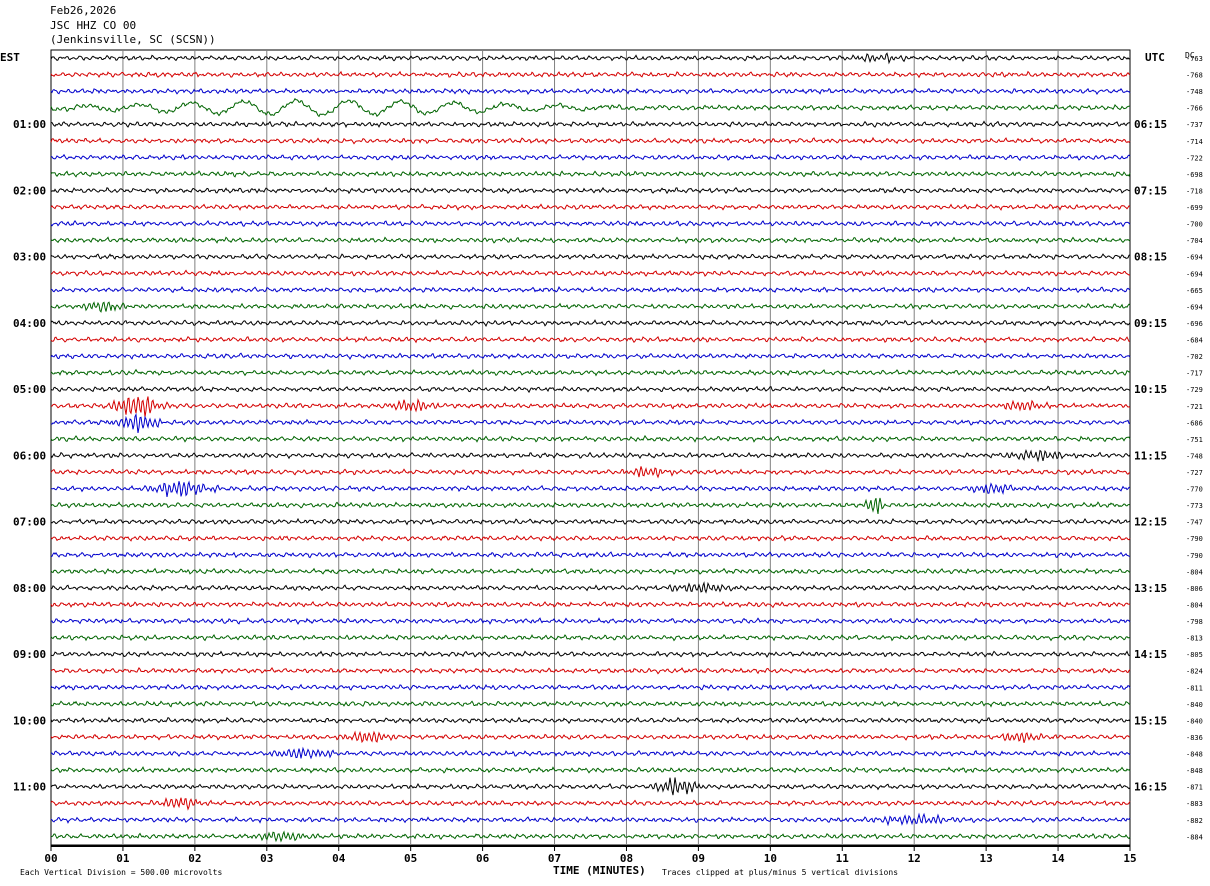 The image size is (1210, 886). I want to click on est-hour-label: 07:00, so click(29, 522).